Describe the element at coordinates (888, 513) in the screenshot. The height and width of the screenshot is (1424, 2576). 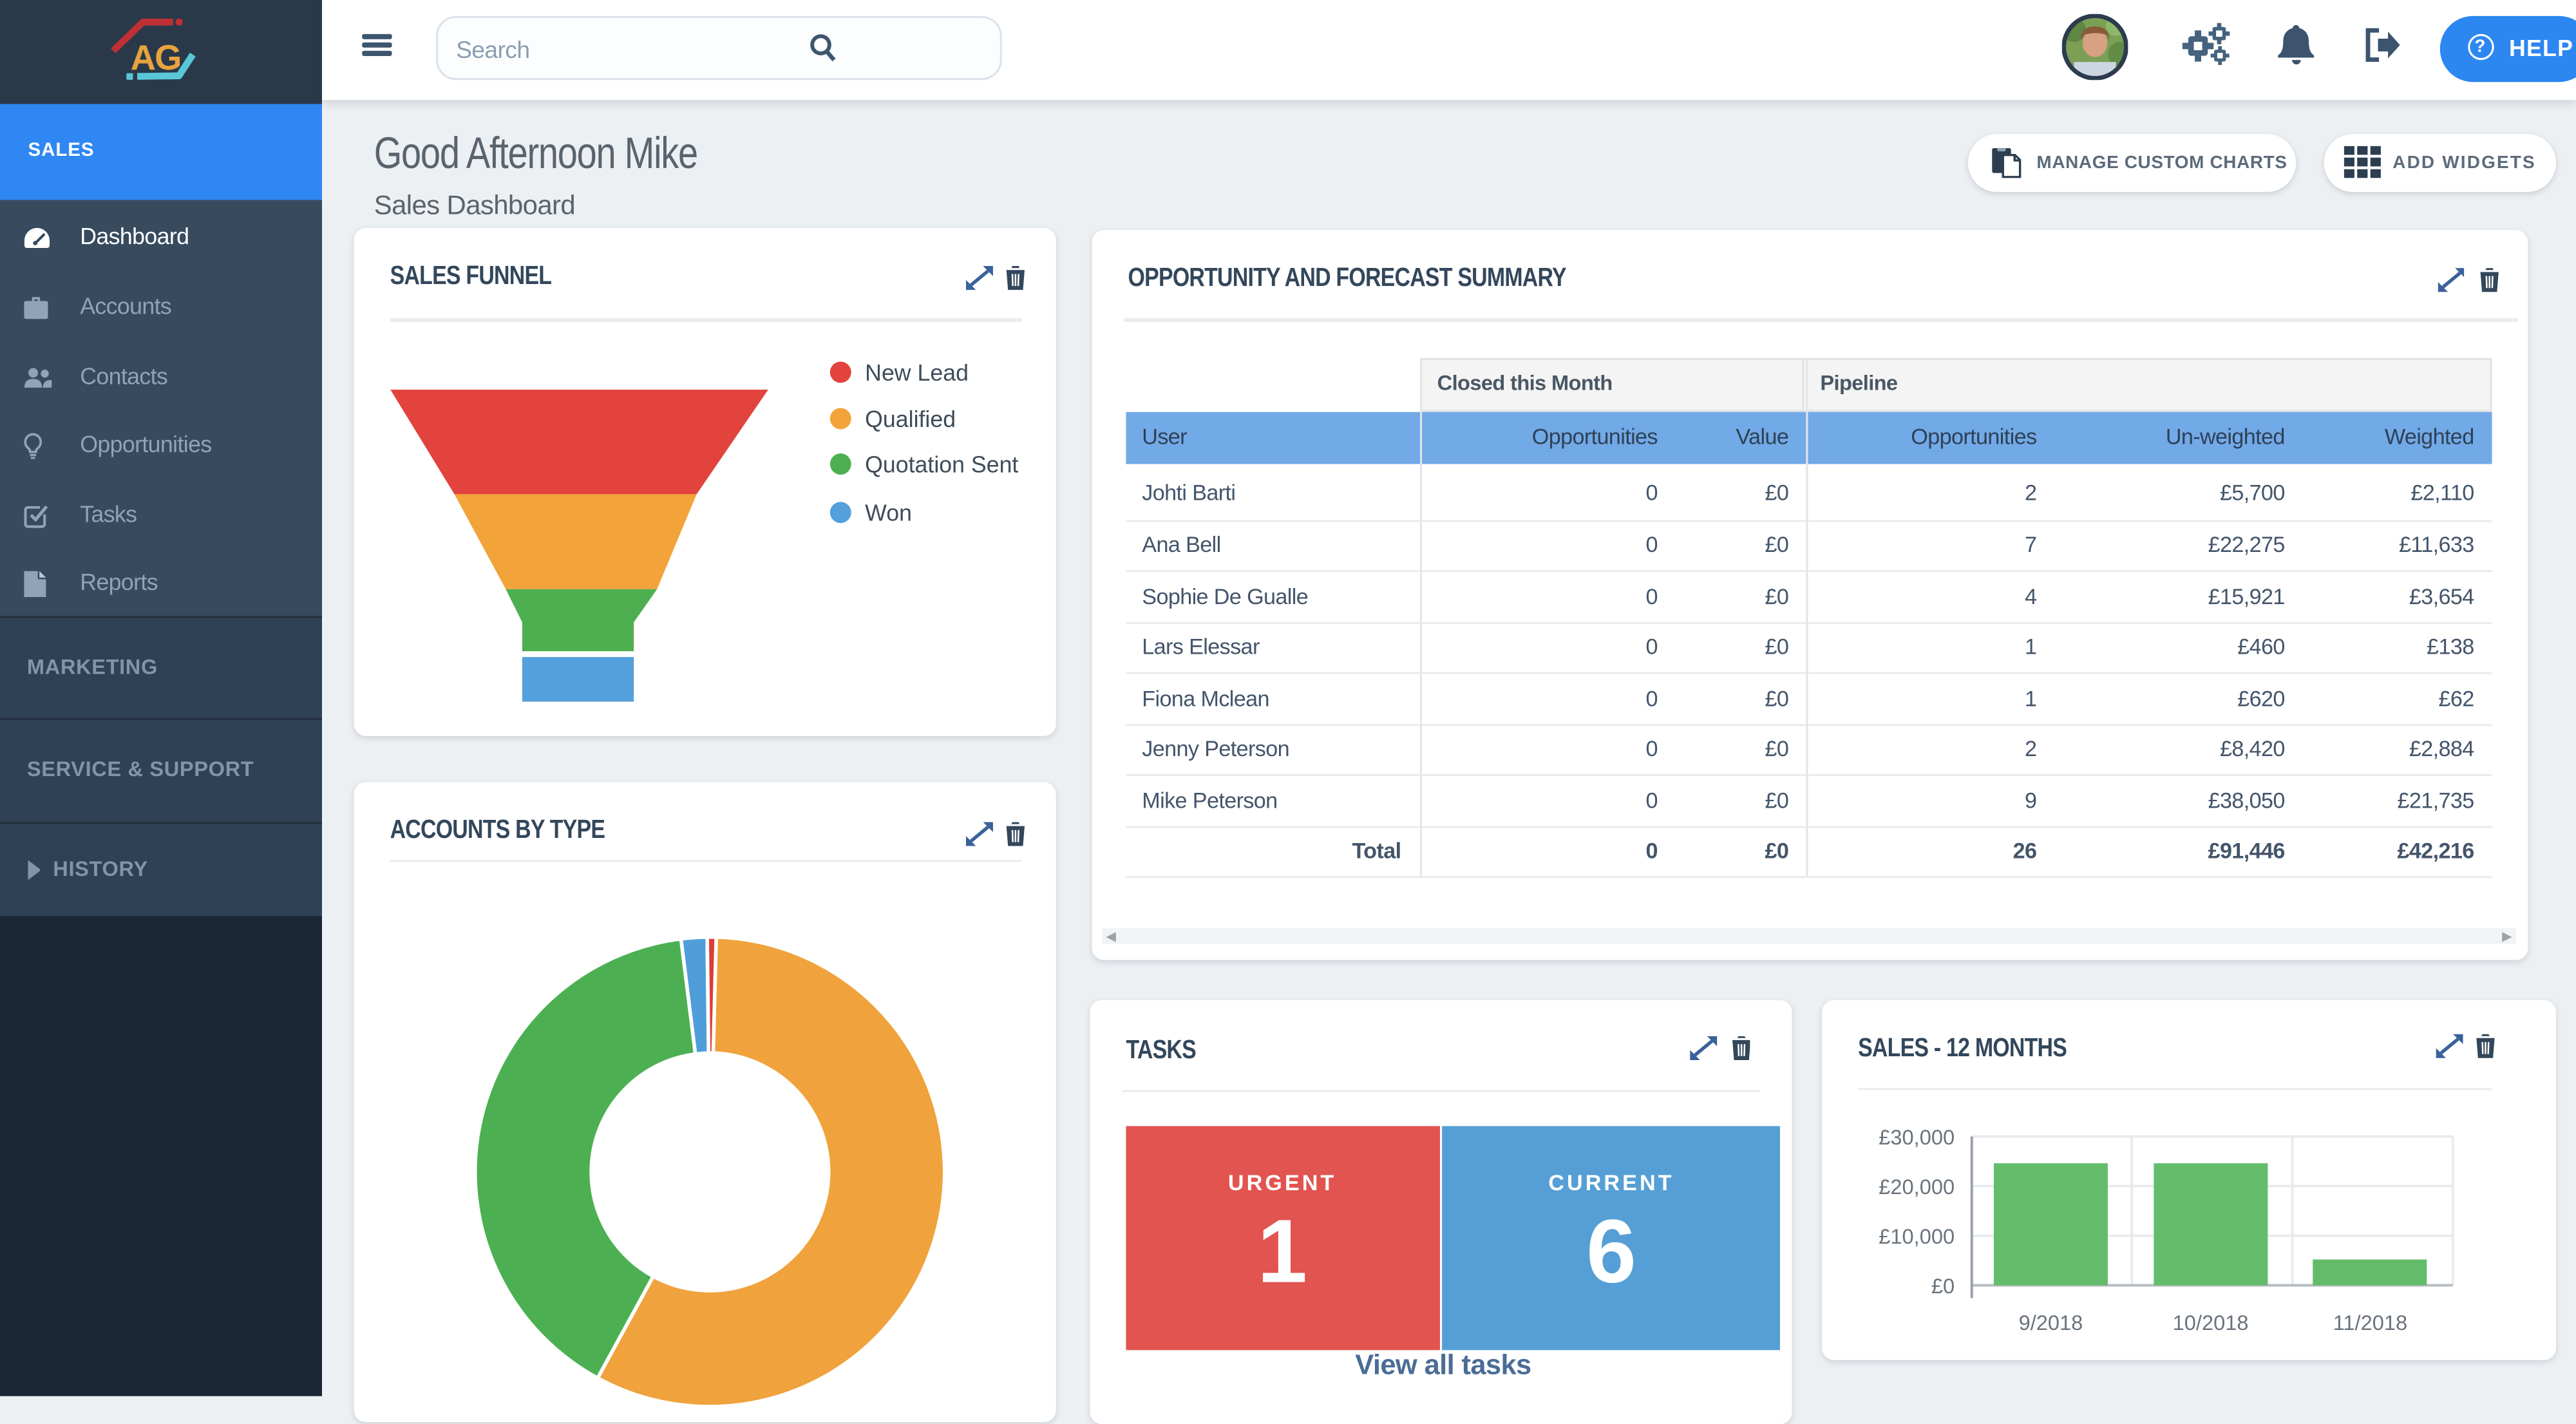
I see `svg-text: Won` at that location.